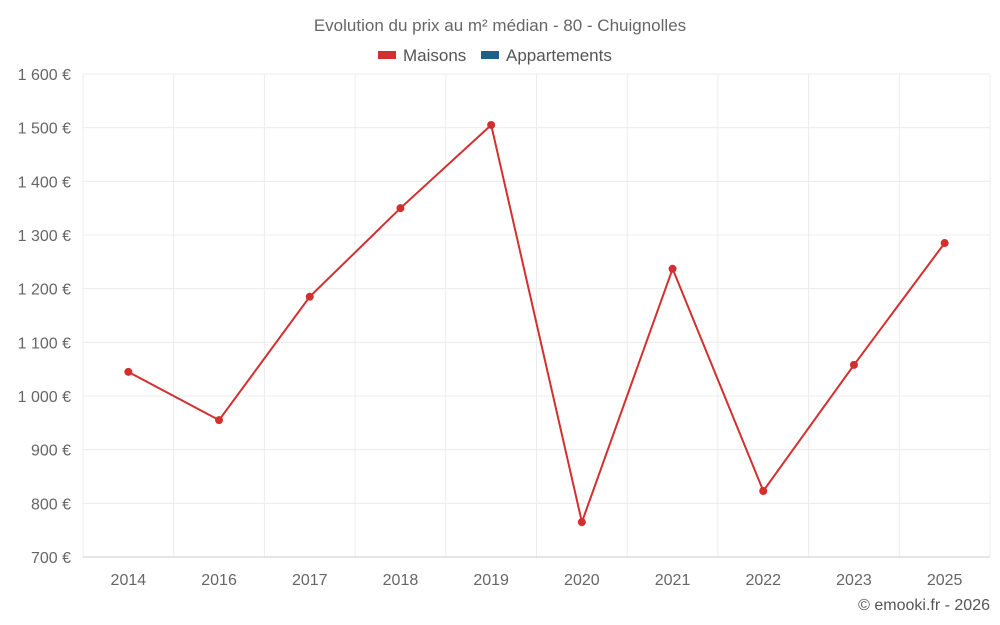 Image resolution: width=1000 pixels, height=625 pixels. I want to click on y-tick-label: 1 000 €, so click(44, 397).